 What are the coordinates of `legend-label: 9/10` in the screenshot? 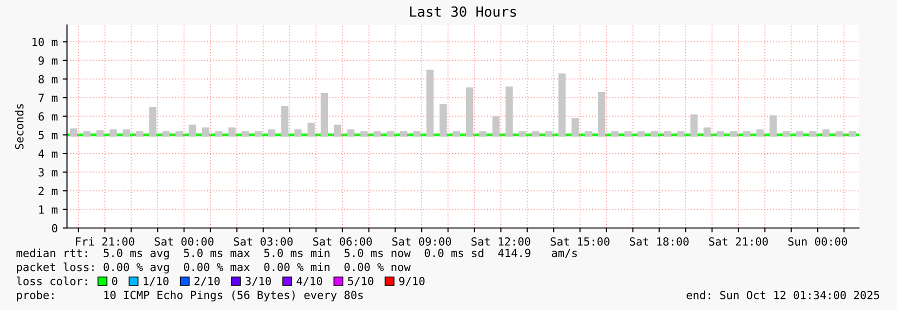 It's located at (412, 281).